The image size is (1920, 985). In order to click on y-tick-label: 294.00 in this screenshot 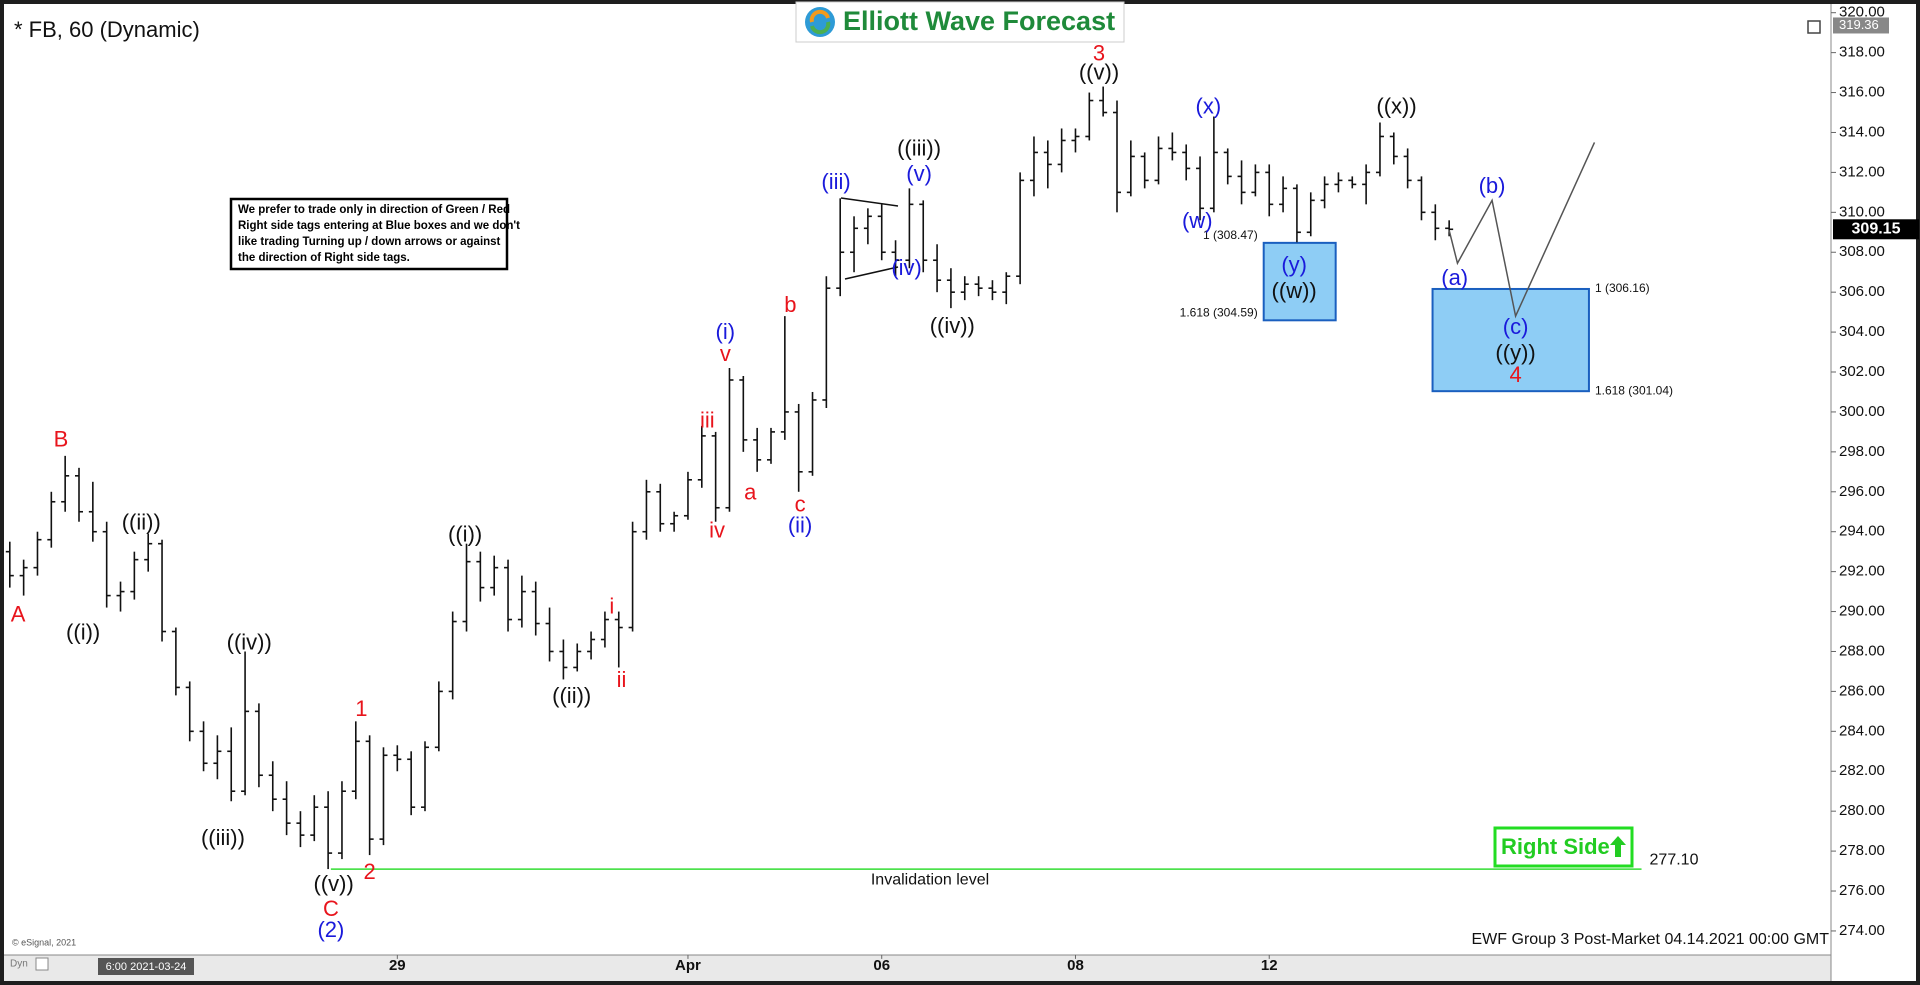, I will do `click(1862, 531)`.